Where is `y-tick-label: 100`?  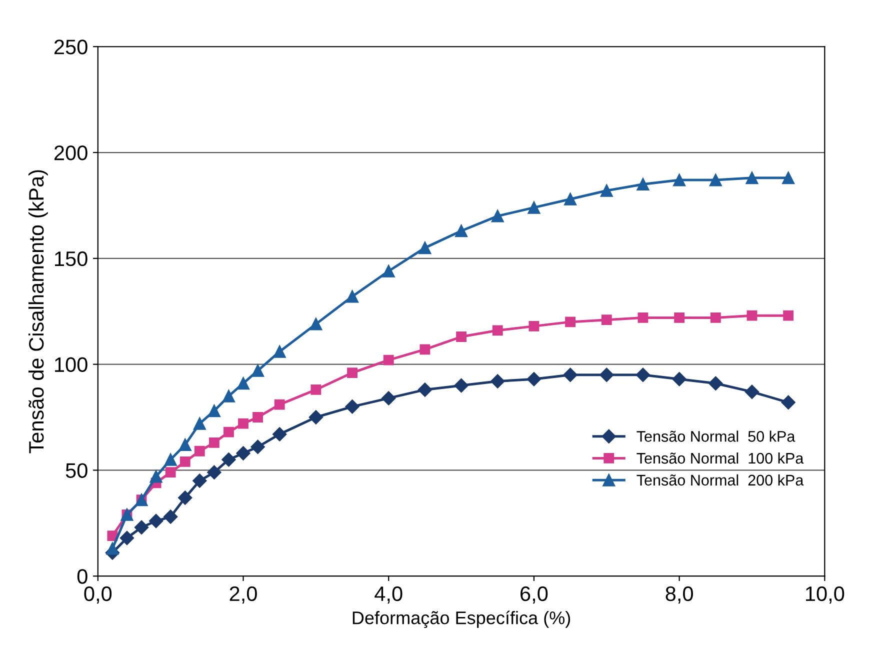 y-tick-label: 100 is located at coordinates (71, 364).